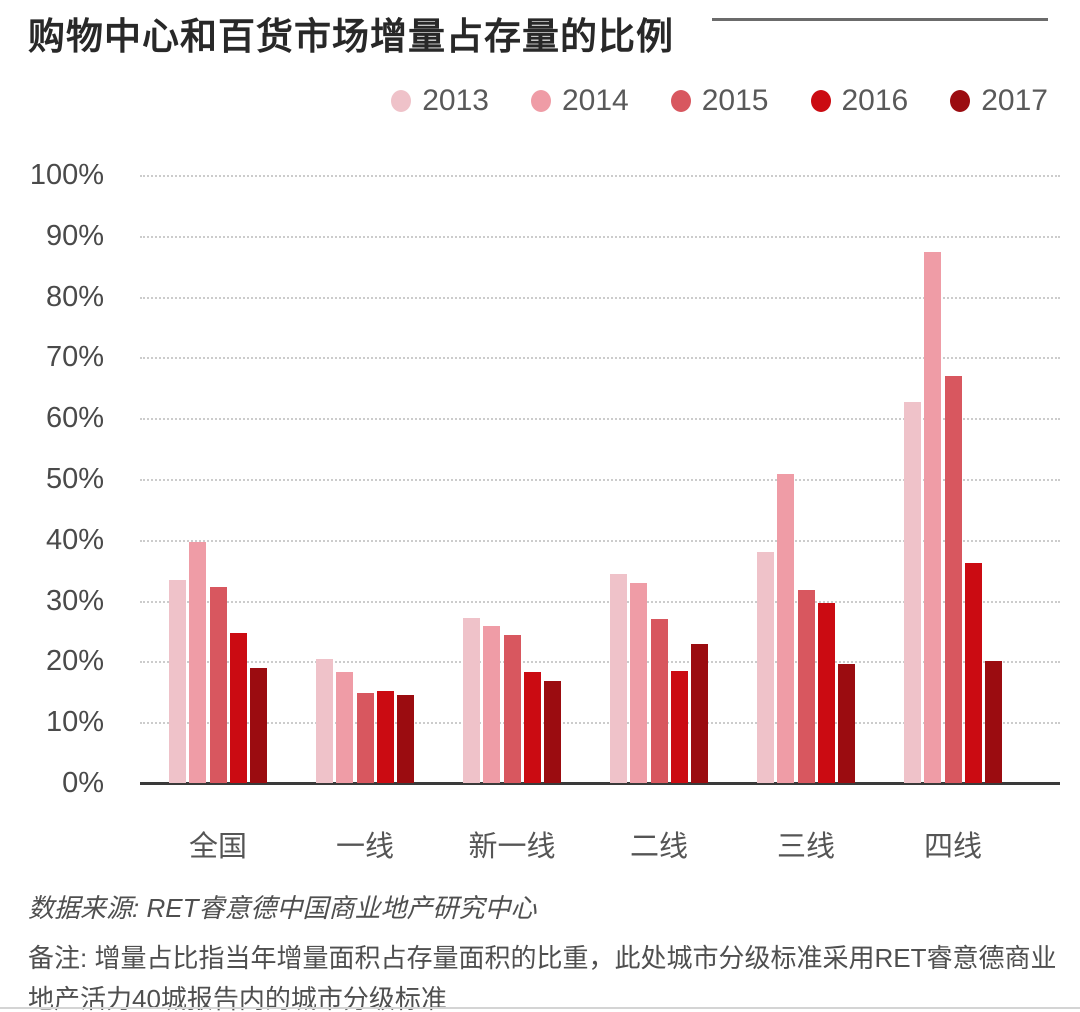  What do you see at coordinates (512, 708) in the screenshot?
I see `bar-2015-group3` at bounding box center [512, 708].